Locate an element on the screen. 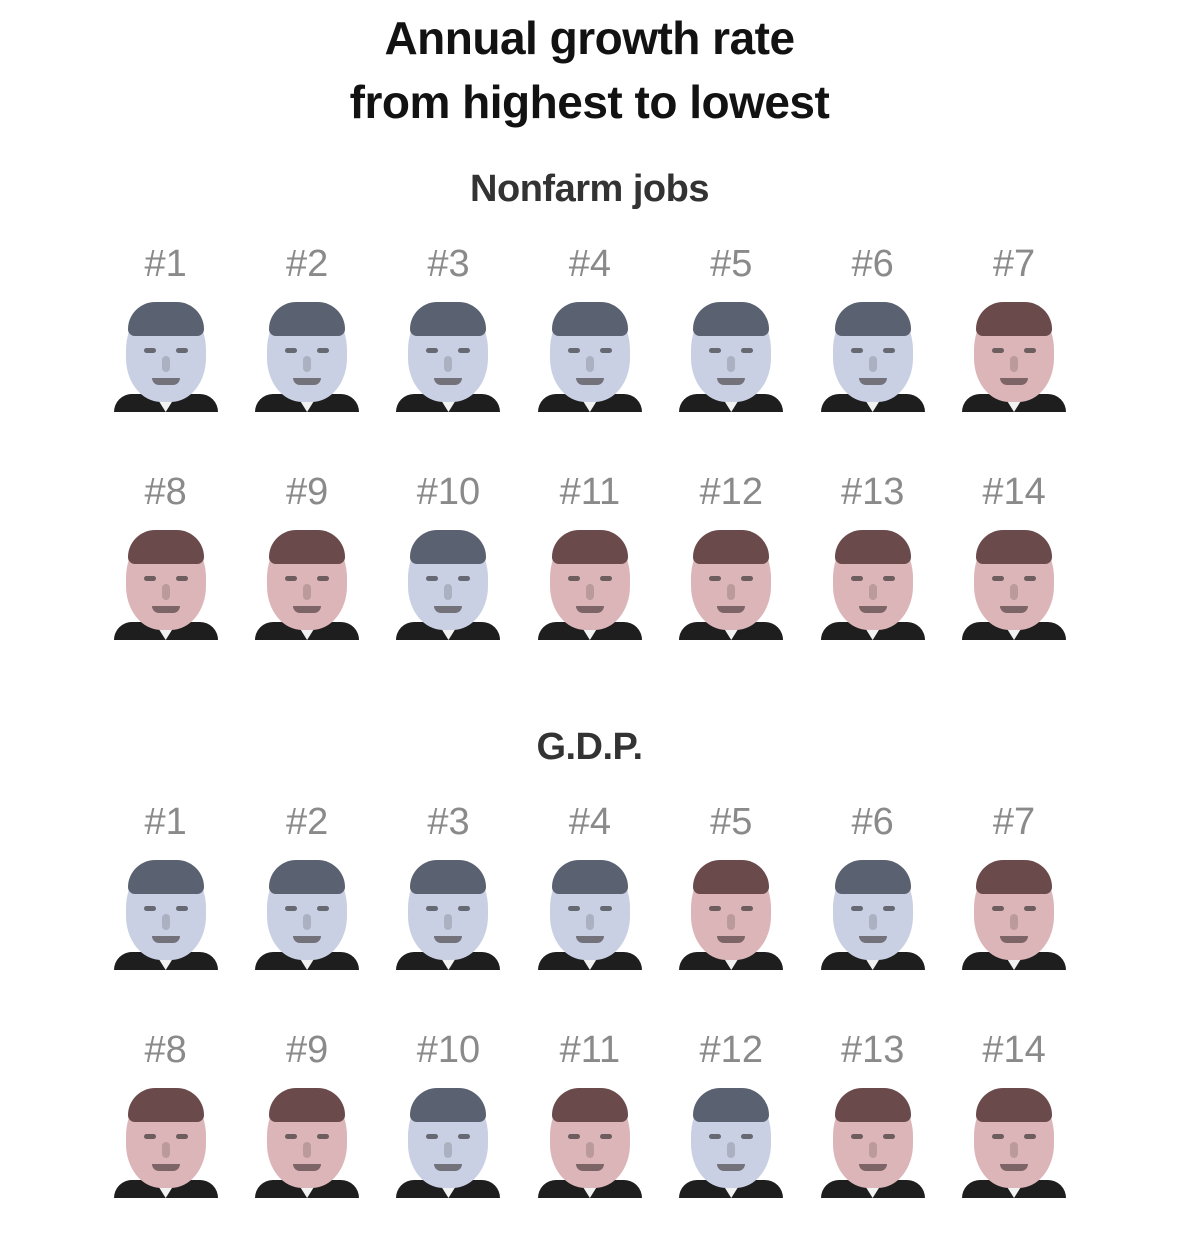 This screenshot has height=1250, width=1179. section-title-nonfarm-jobs: Nonfarm jobs is located at coordinates (589, 189).